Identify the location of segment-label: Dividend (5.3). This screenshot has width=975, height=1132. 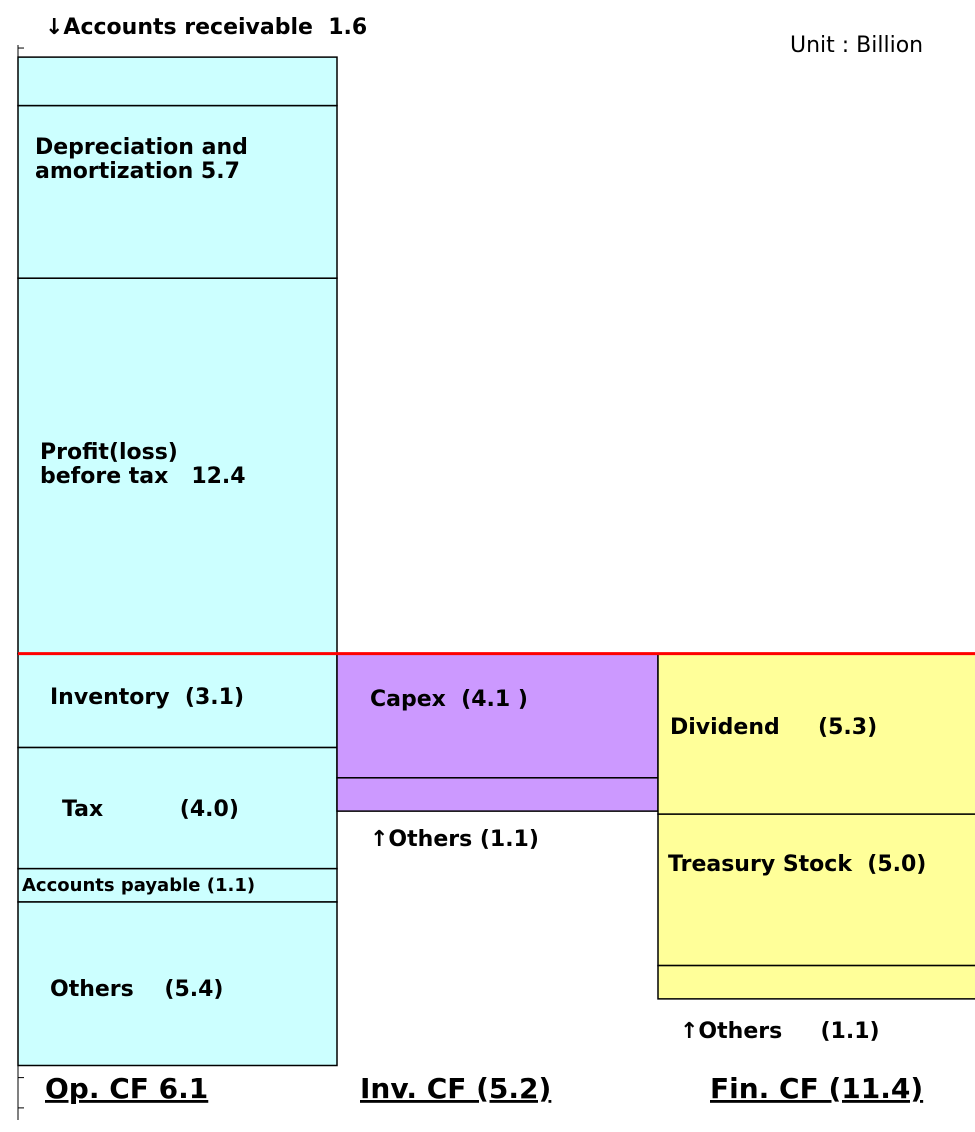
(773, 727).